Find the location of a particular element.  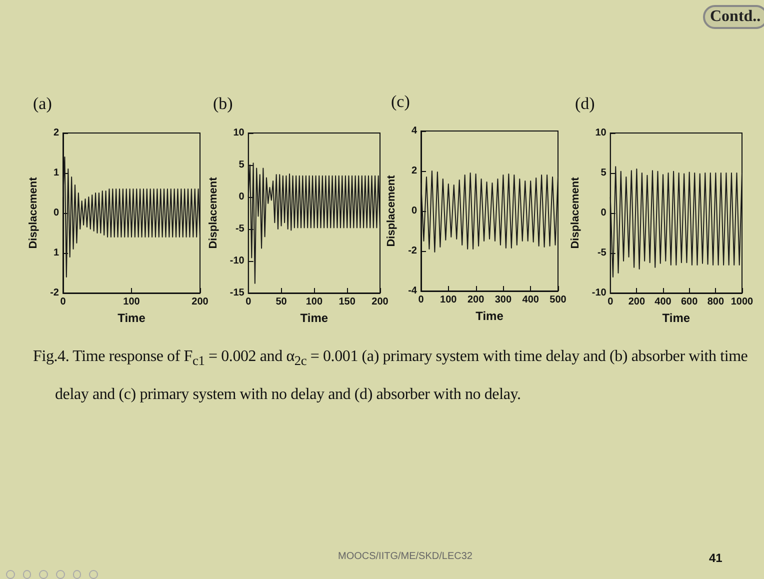

chart-title: (c) is located at coordinates (400, 101).